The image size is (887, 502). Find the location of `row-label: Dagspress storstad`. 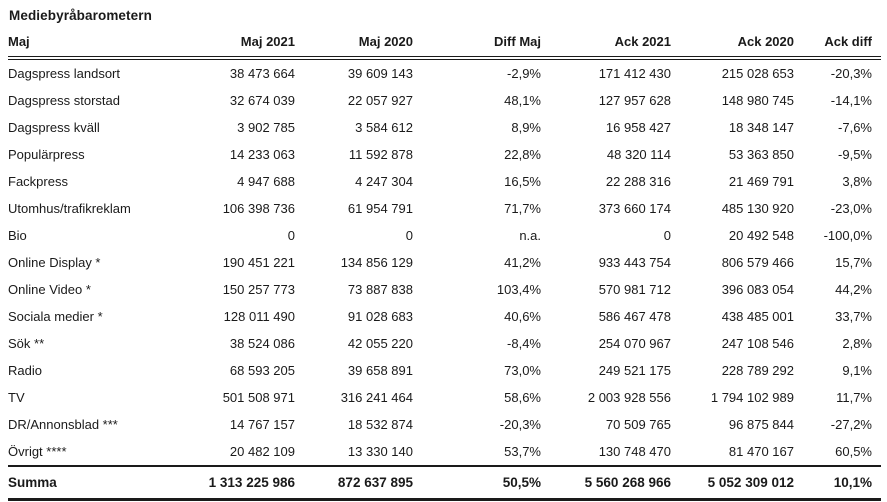

row-label: Dagspress storstad is located at coordinates (64, 100).